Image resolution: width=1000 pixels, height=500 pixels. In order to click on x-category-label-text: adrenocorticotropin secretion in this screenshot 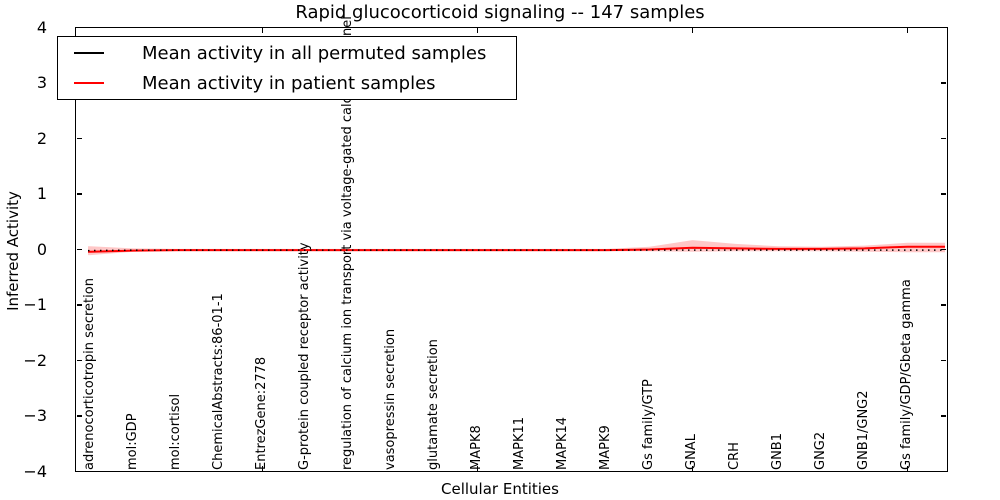, I will do `click(89, 374)`.